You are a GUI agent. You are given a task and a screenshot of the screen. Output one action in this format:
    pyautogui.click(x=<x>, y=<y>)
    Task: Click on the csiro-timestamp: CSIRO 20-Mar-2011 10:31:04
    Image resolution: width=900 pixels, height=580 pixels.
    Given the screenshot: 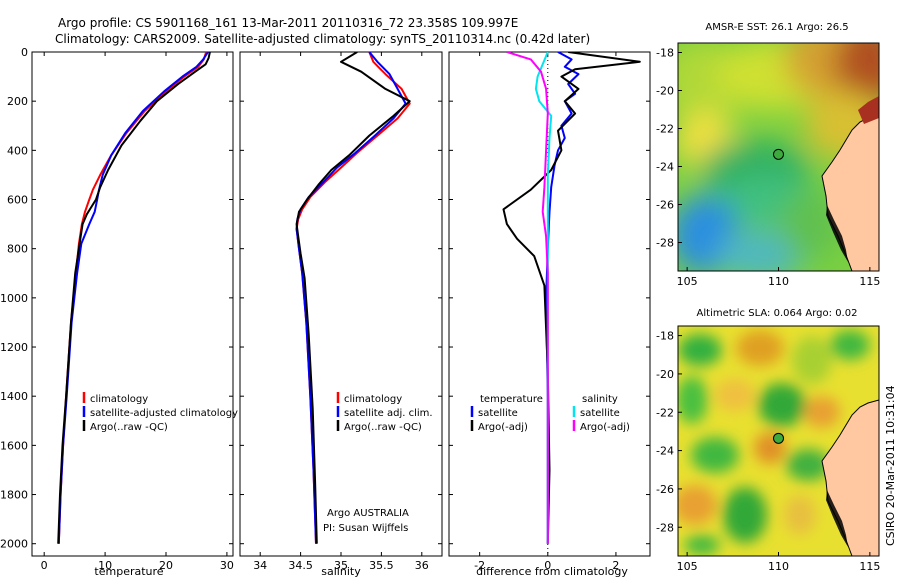 What is the action you would take?
    pyautogui.click(x=890, y=465)
    